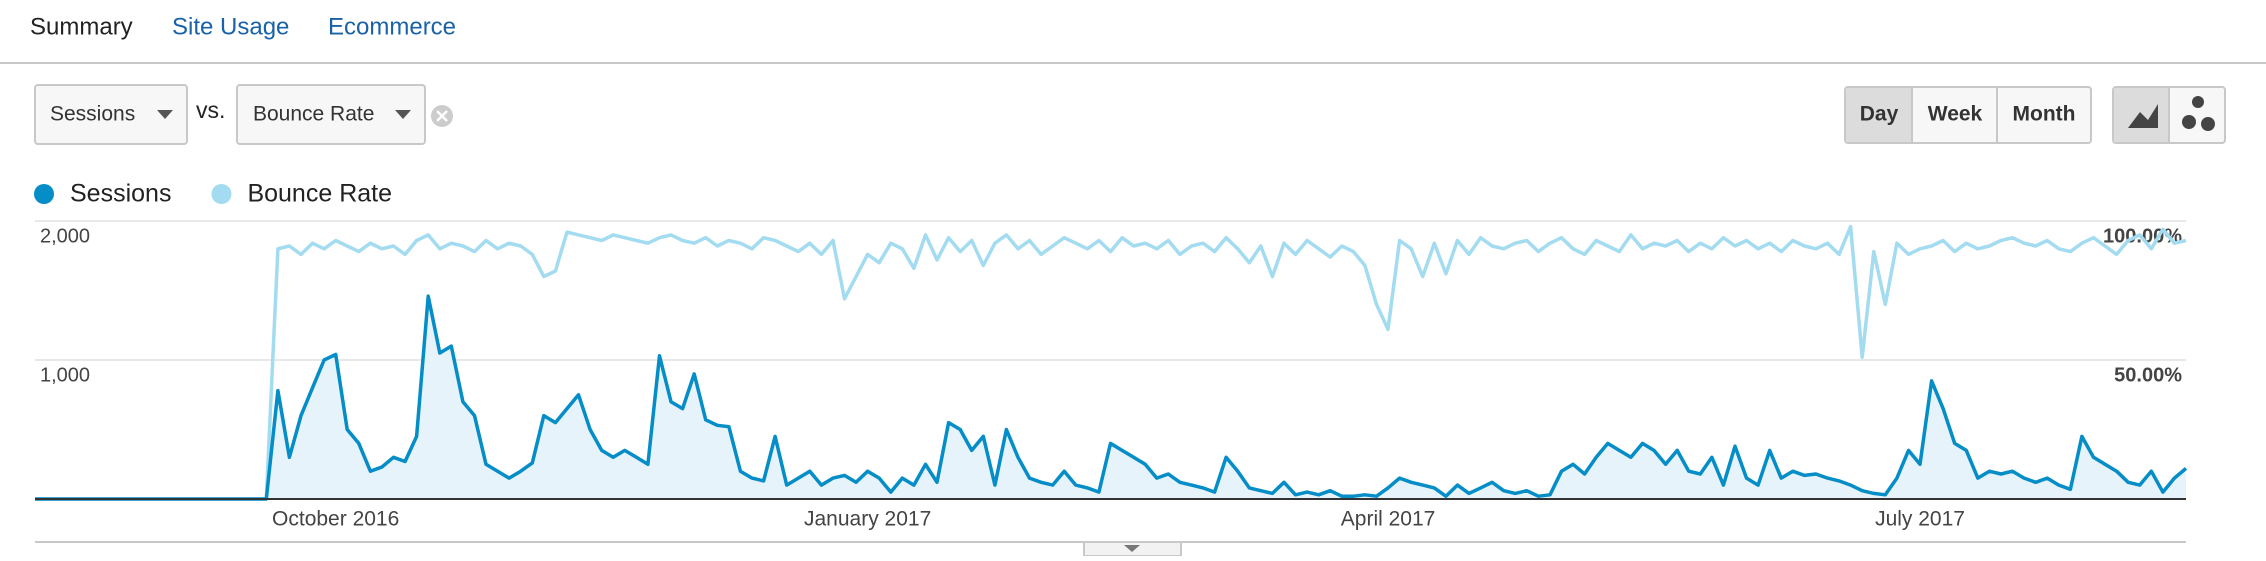 The height and width of the screenshot is (561, 2266). Describe the element at coordinates (313, 114) in the screenshot. I see `dropdown-label: Bounce Rate` at that location.